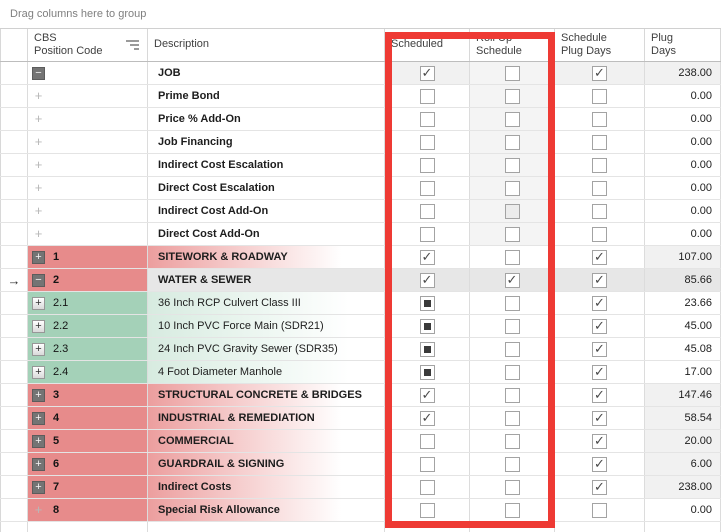 The width and height of the screenshot is (721, 532). What do you see at coordinates (88, 418) in the screenshot?
I see `position-code-cell: +4` at bounding box center [88, 418].